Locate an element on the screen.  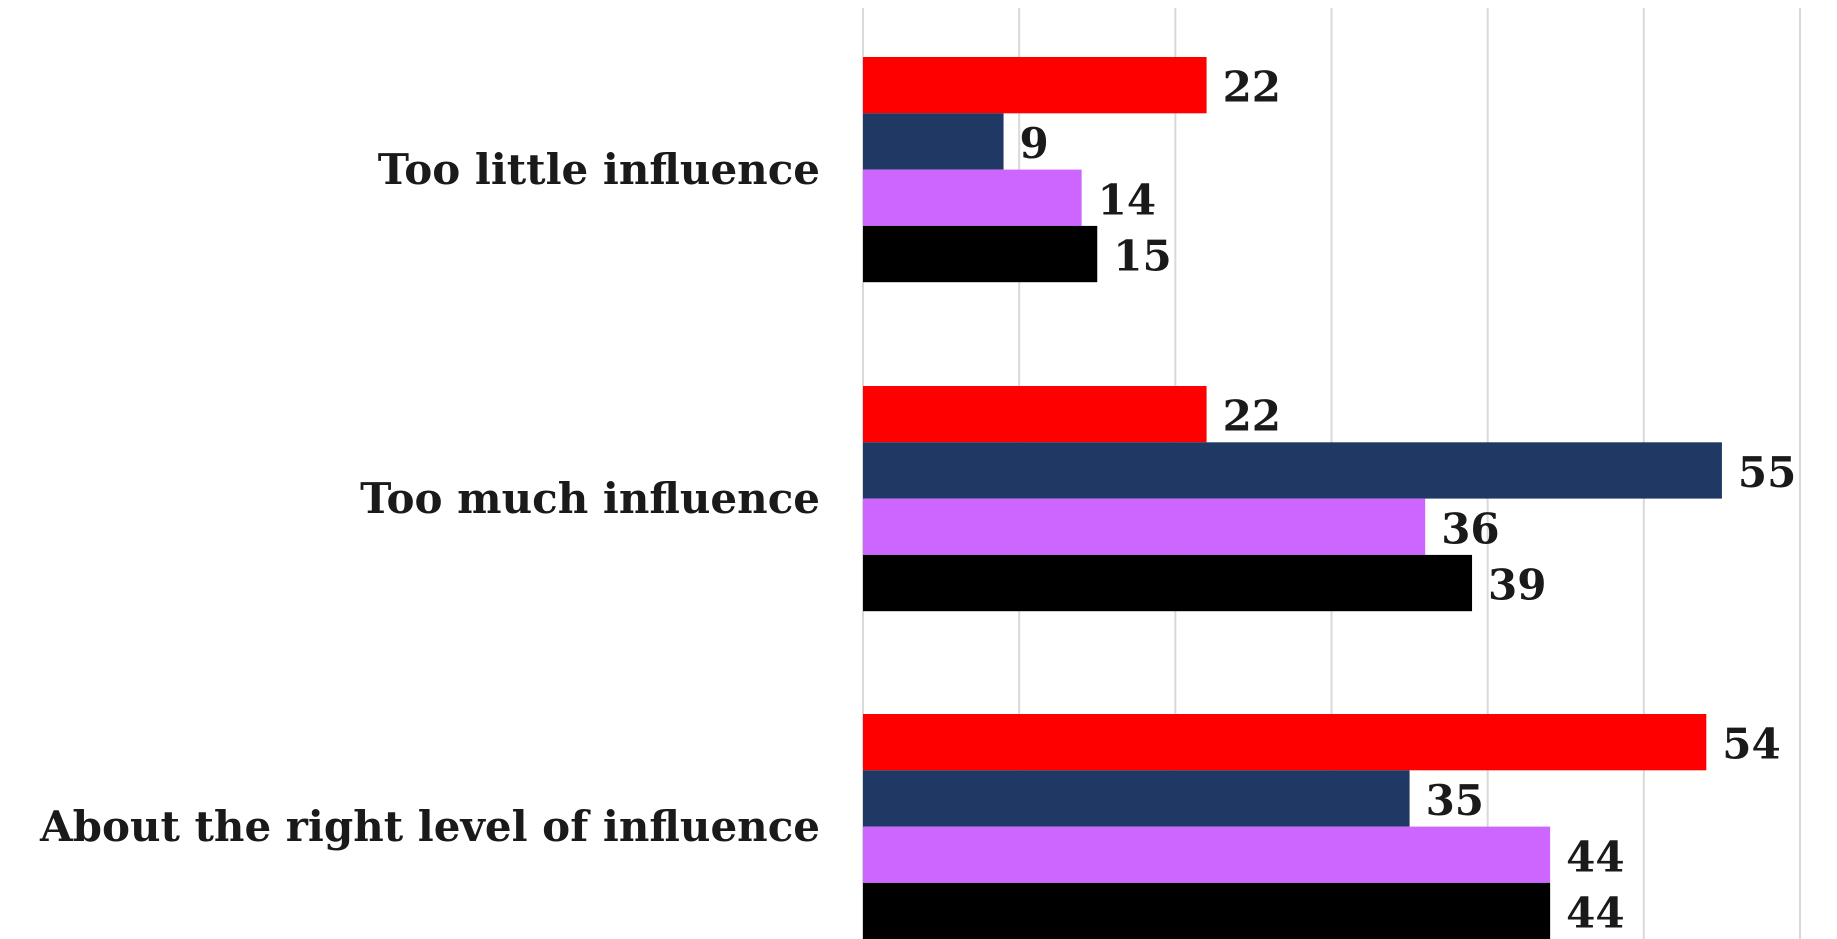
data-label: 14 is located at coordinates (1127, 199).